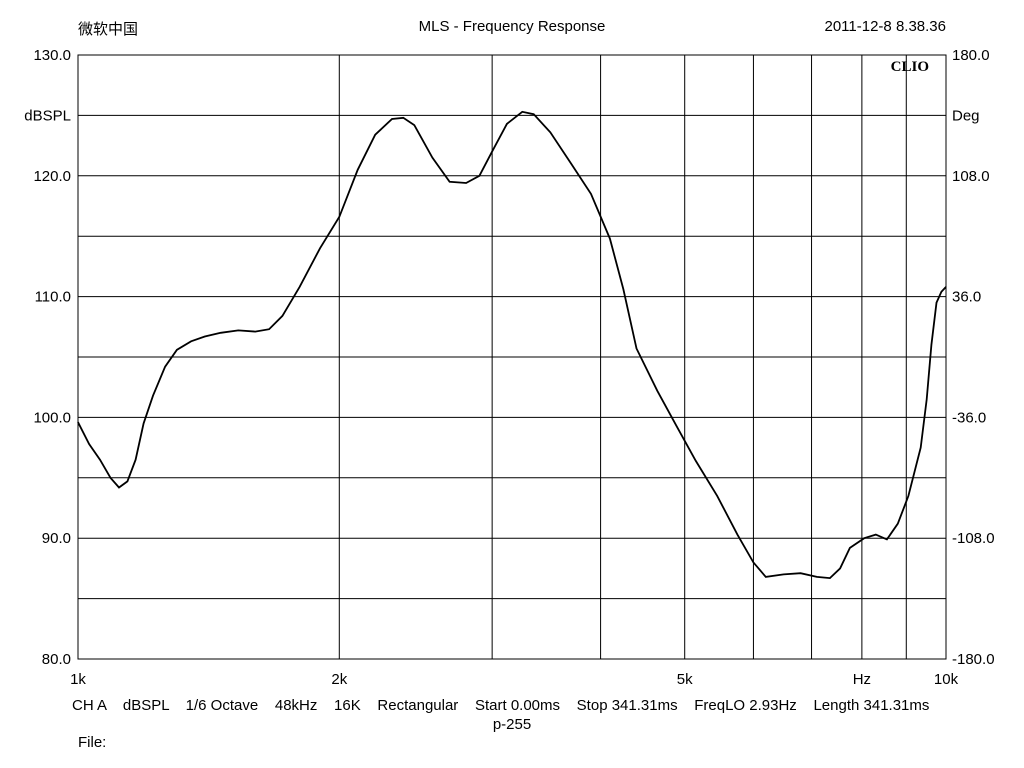 This screenshot has width=1024, height=768. Describe the element at coordinates (910, 67) in the screenshot. I see `clio-logo: CLIO` at that location.